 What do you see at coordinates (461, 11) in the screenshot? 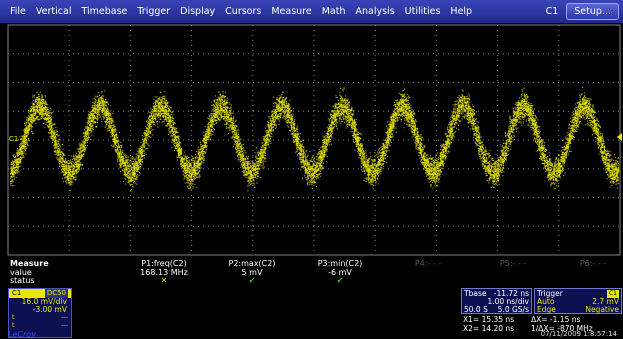
I see `menu-help: Help` at bounding box center [461, 11].